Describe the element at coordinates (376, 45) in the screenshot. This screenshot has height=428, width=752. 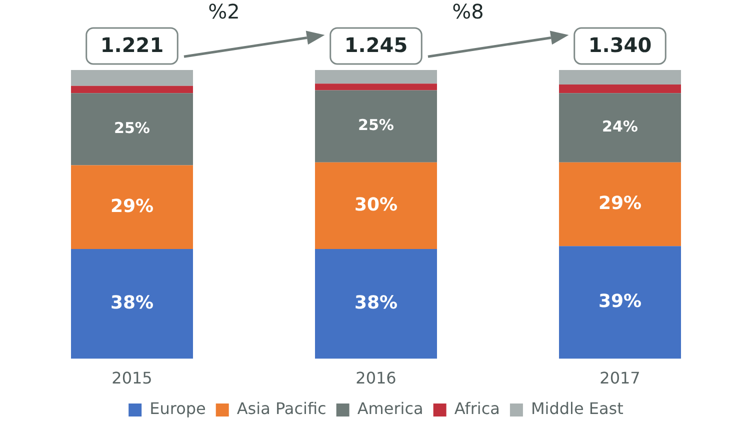
I see `annotation: 1.245` at that location.